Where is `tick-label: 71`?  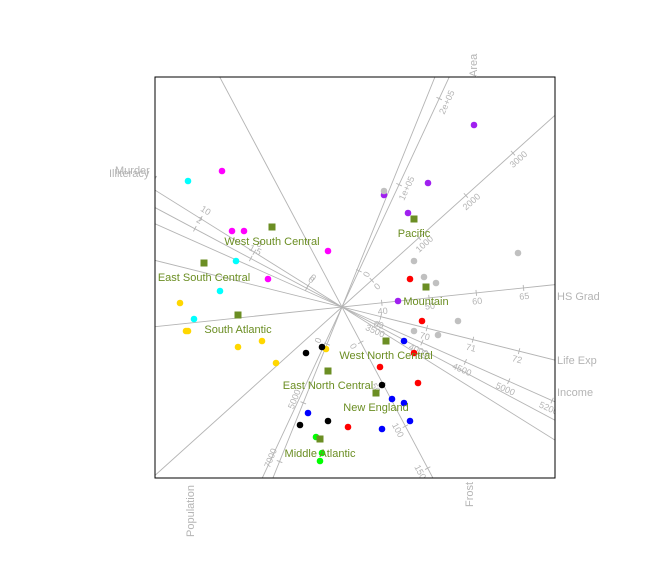 tick-label: 71 is located at coordinates (471, 348).